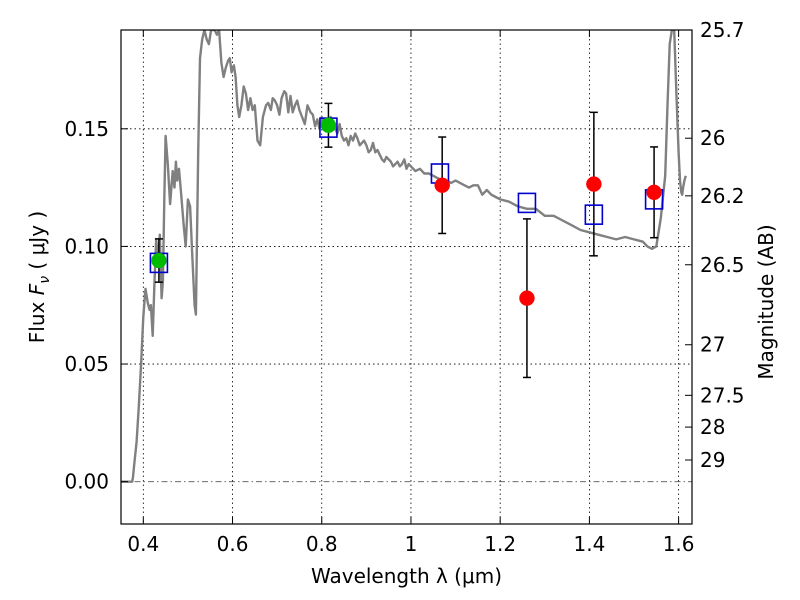  What do you see at coordinates (37, 289) in the screenshot?
I see `y-axis-title-symbol: F` at bounding box center [37, 289].